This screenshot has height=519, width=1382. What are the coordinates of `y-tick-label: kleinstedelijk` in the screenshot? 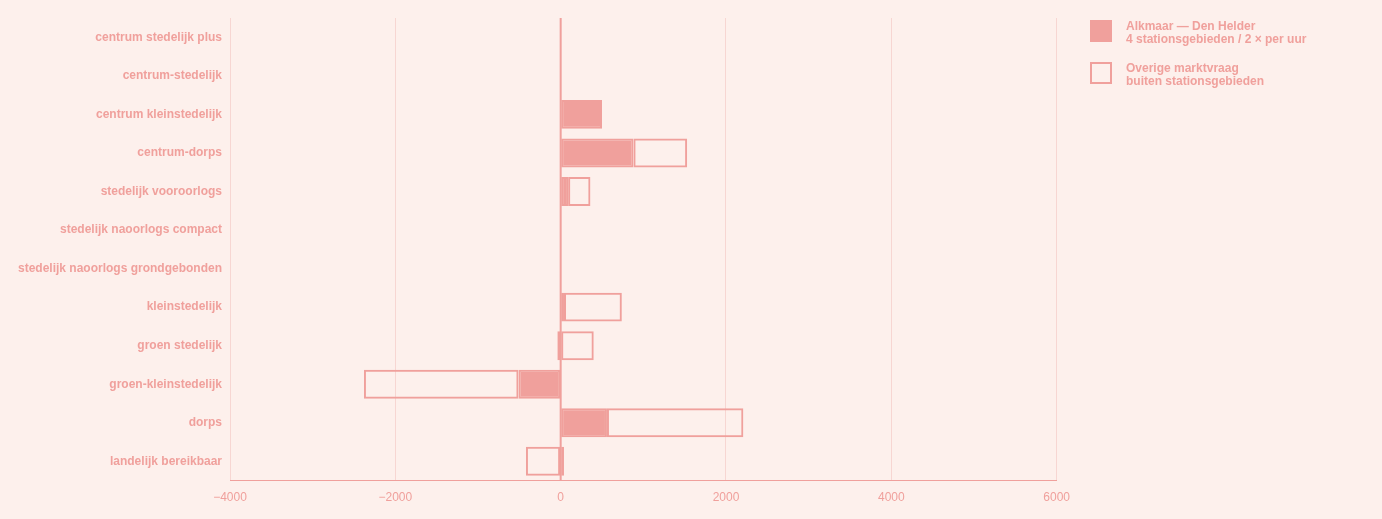 It's located at (184, 306).